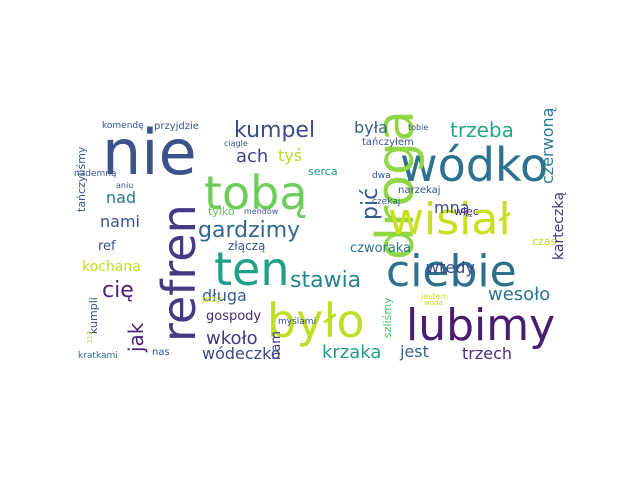 The height and width of the screenshot is (480, 640). I want to click on word: mendów, so click(261, 211).